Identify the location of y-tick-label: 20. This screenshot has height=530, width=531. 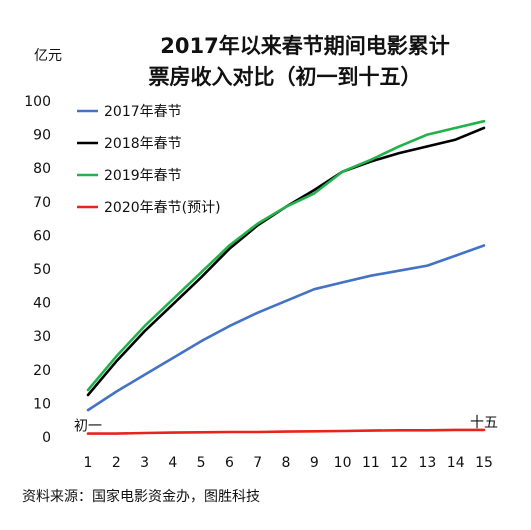
(42, 371).